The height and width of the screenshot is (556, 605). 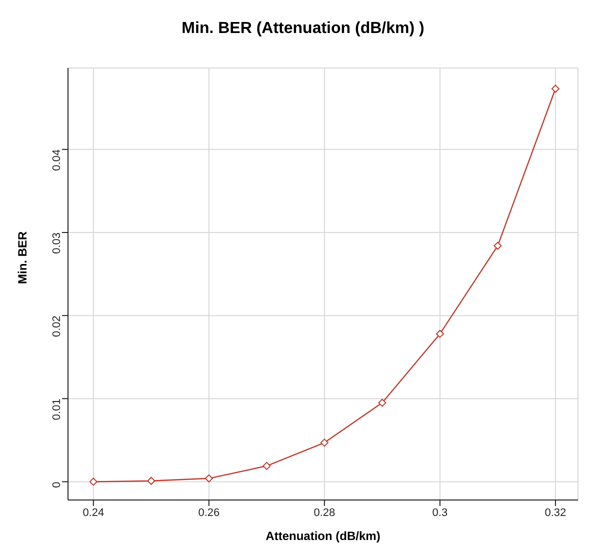 I want to click on x-tick-label: 0.28, so click(x=325, y=512).